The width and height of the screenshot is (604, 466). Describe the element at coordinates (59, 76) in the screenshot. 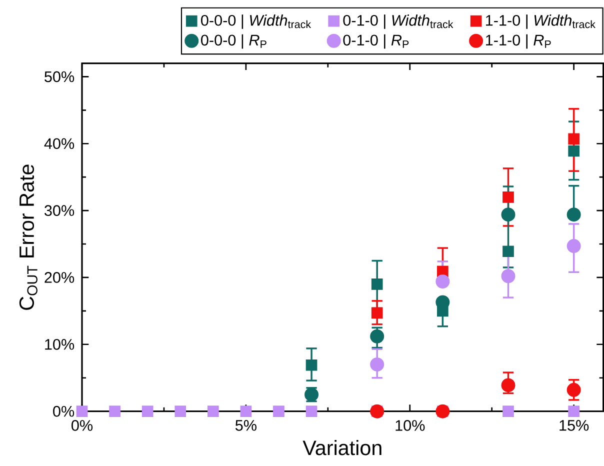

I see `y-tick-label: 50%` at that location.